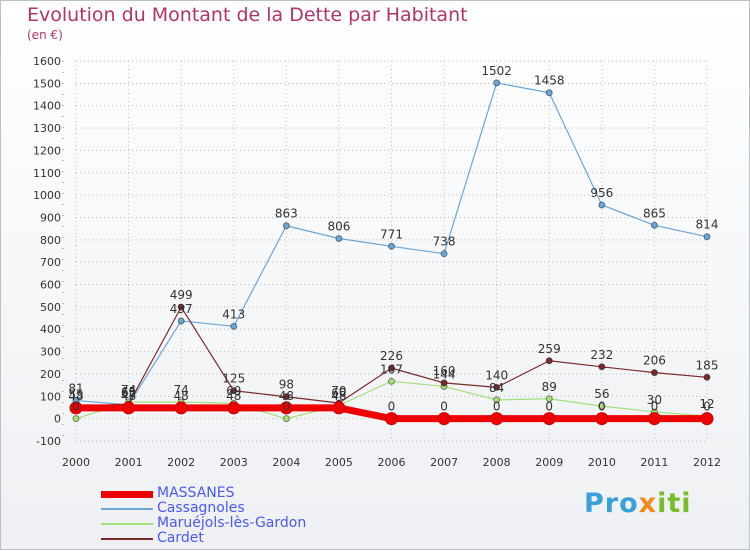 The height and width of the screenshot is (551, 750). I want to click on data-label: 771, so click(391, 234).